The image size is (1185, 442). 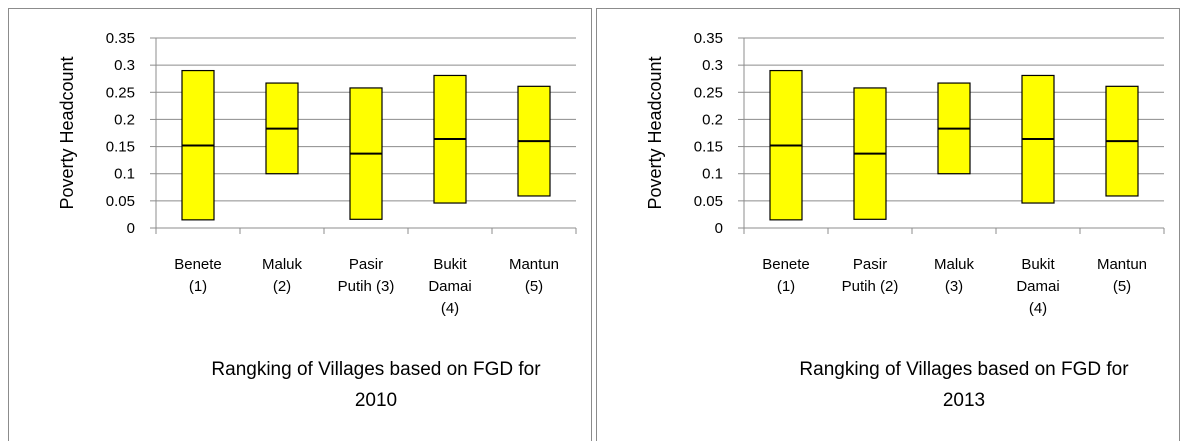 What do you see at coordinates (366, 286) in the screenshot?
I see `x-category-label: Putih (3)` at bounding box center [366, 286].